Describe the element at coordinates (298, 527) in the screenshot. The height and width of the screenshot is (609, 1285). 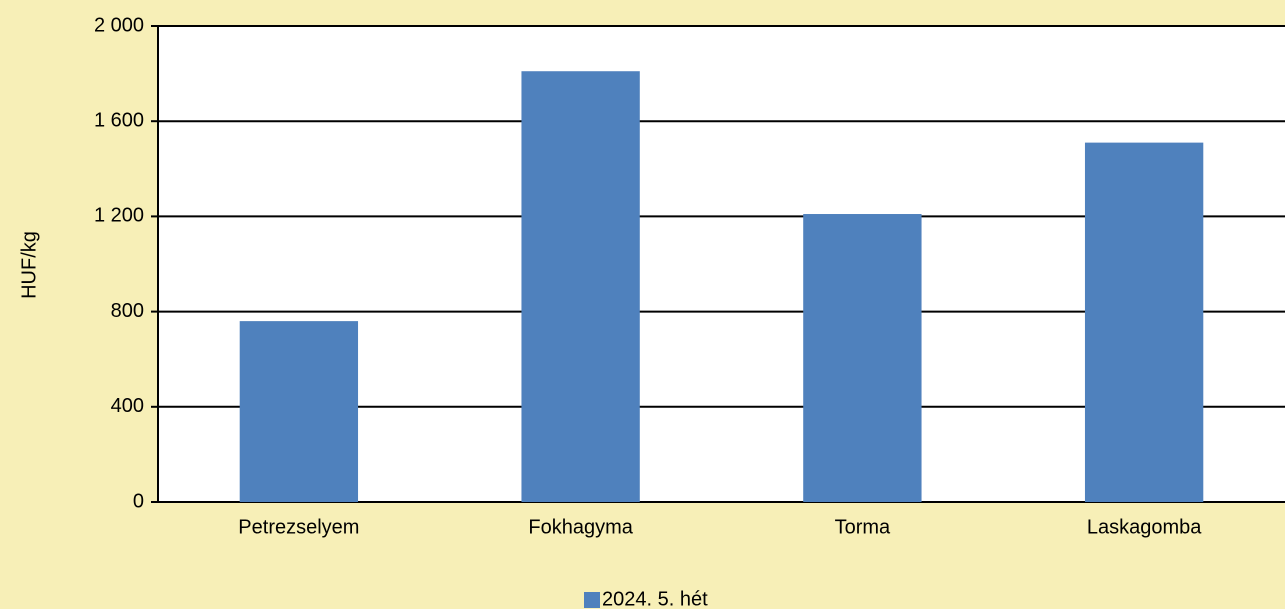
I see `x-tick-label: Petrezselyem` at that location.